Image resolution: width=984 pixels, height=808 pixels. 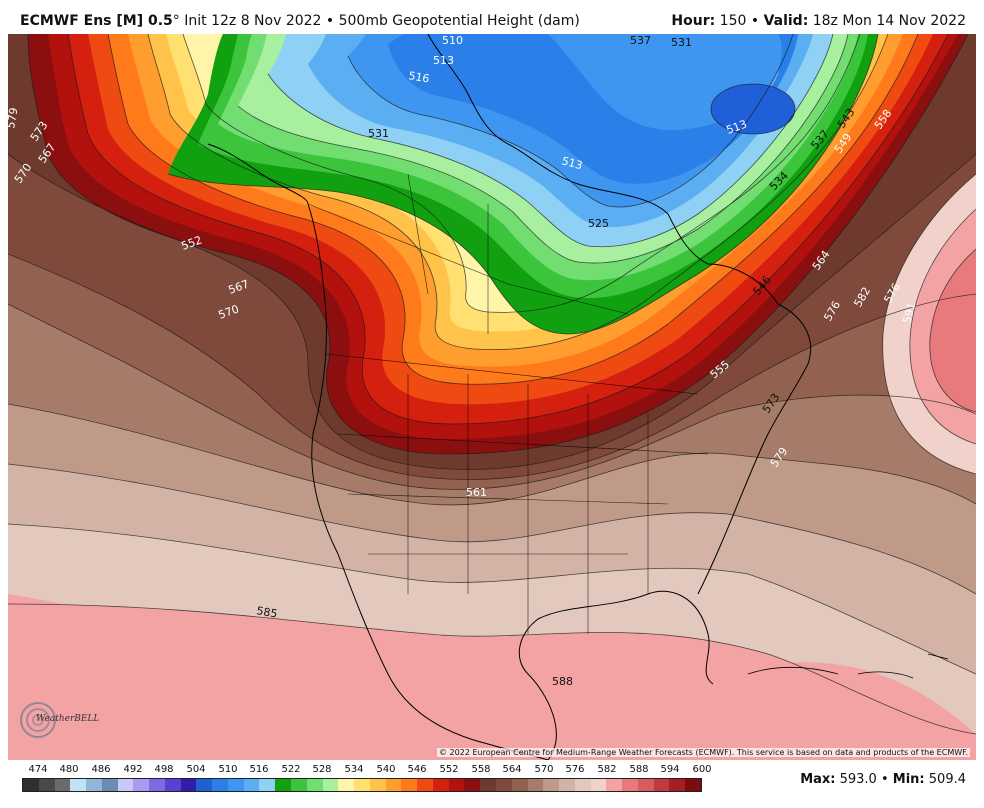 I want to click on contour-label: 510, so click(x=452, y=40).